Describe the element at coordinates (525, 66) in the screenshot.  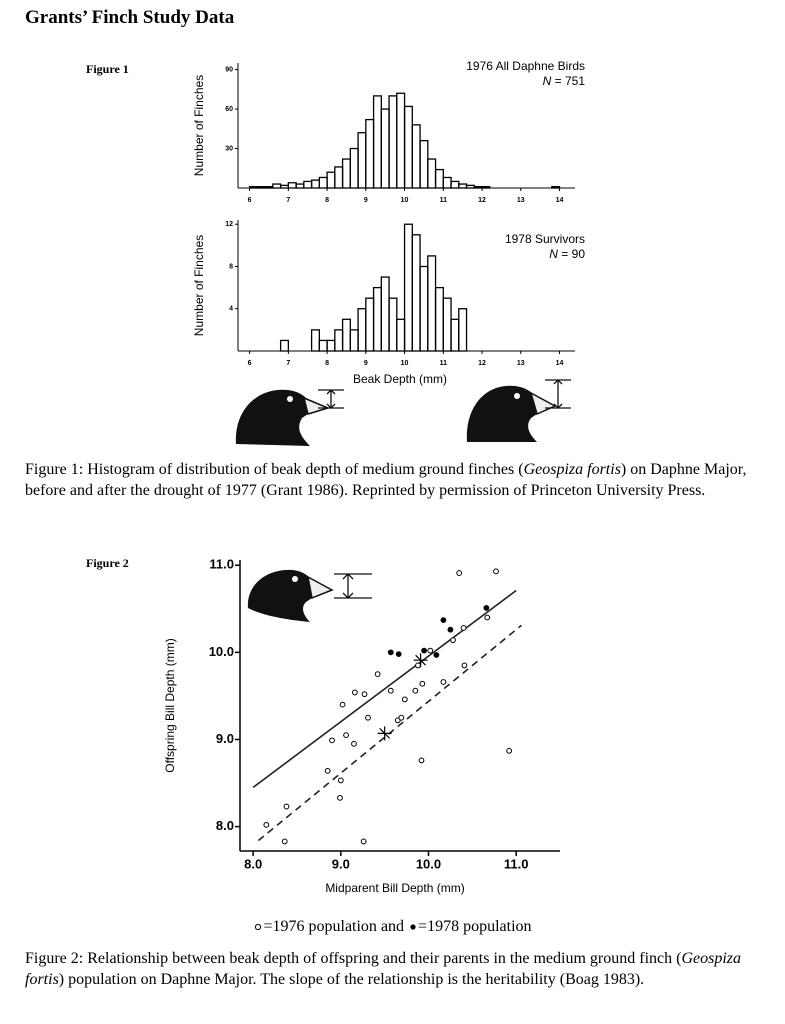
I see `annotation: 1976 All Daphne Birds` at that location.